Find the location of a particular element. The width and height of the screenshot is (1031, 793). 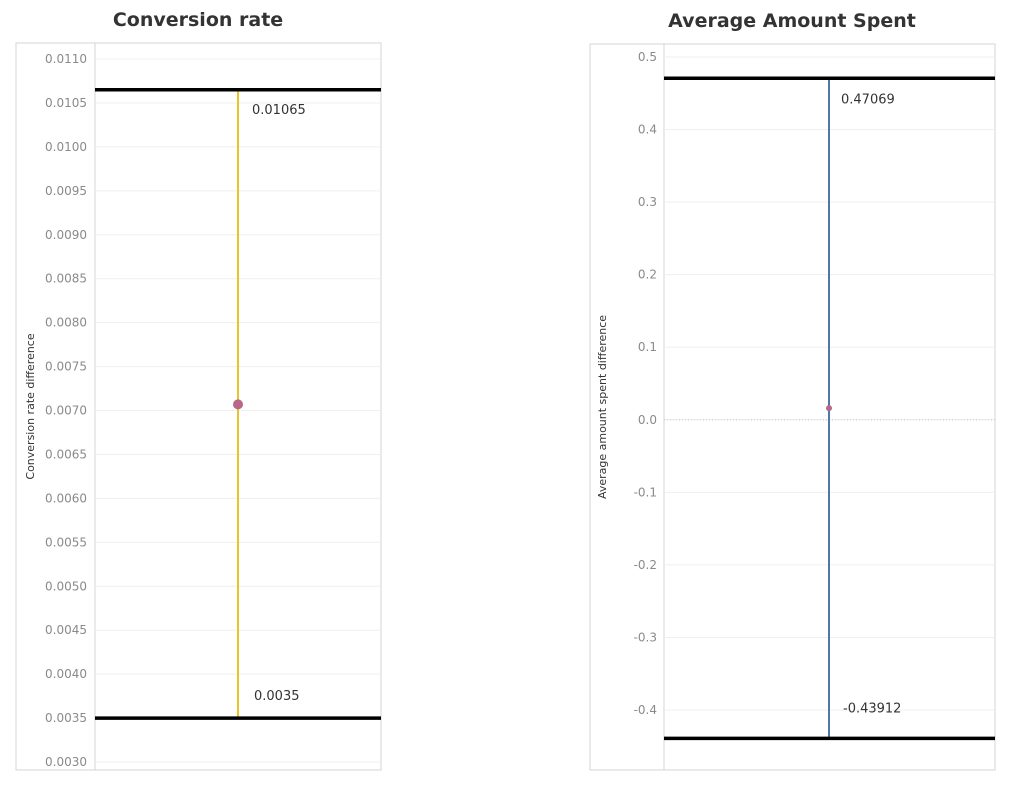

chart-1-y-tick-label: 0.0050 is located at coordinates (66, 586).